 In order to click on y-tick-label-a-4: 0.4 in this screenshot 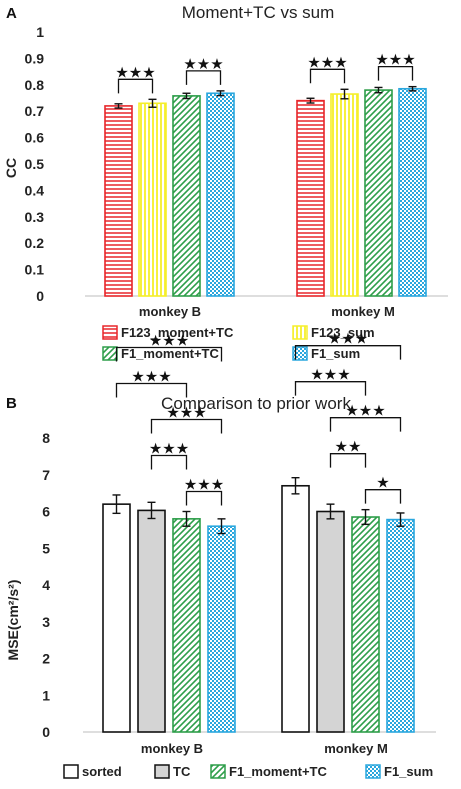, I will do `click(35, 190)`.